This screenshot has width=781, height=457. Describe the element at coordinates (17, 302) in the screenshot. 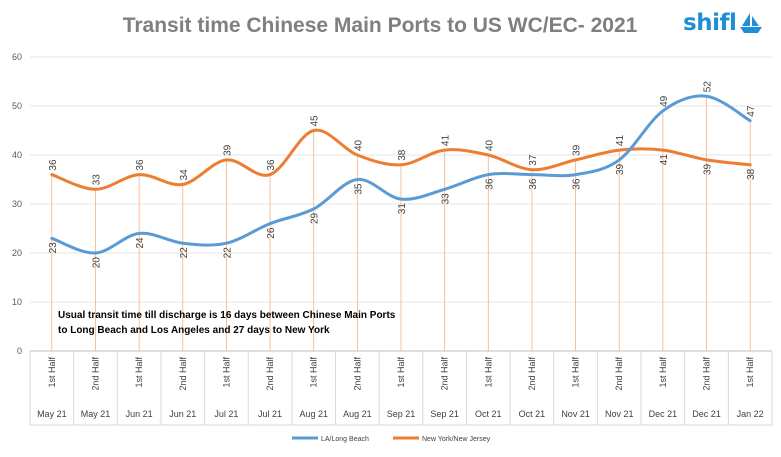

I see `y-tick-label: 10` at that location.